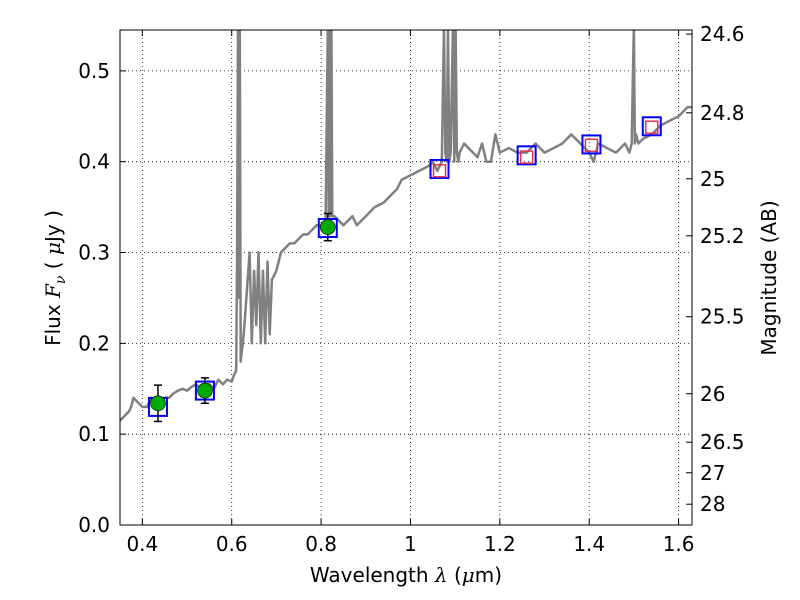 Image resolution: width=800 pixels, height=600 pixels. I want to click on y2-tick-label: 25.2, so click(722, 236).